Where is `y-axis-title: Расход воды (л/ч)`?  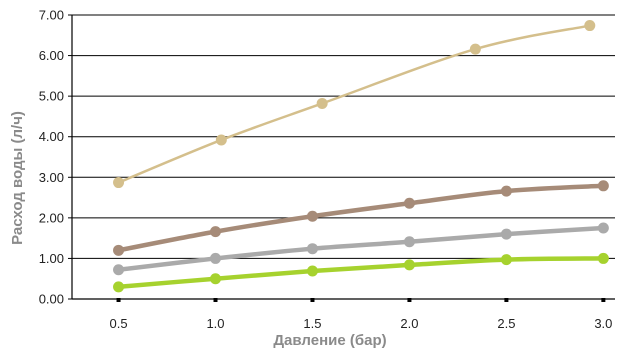 y-axis-title: Расход воды (л/ч) is located at coordinates (17, 178).